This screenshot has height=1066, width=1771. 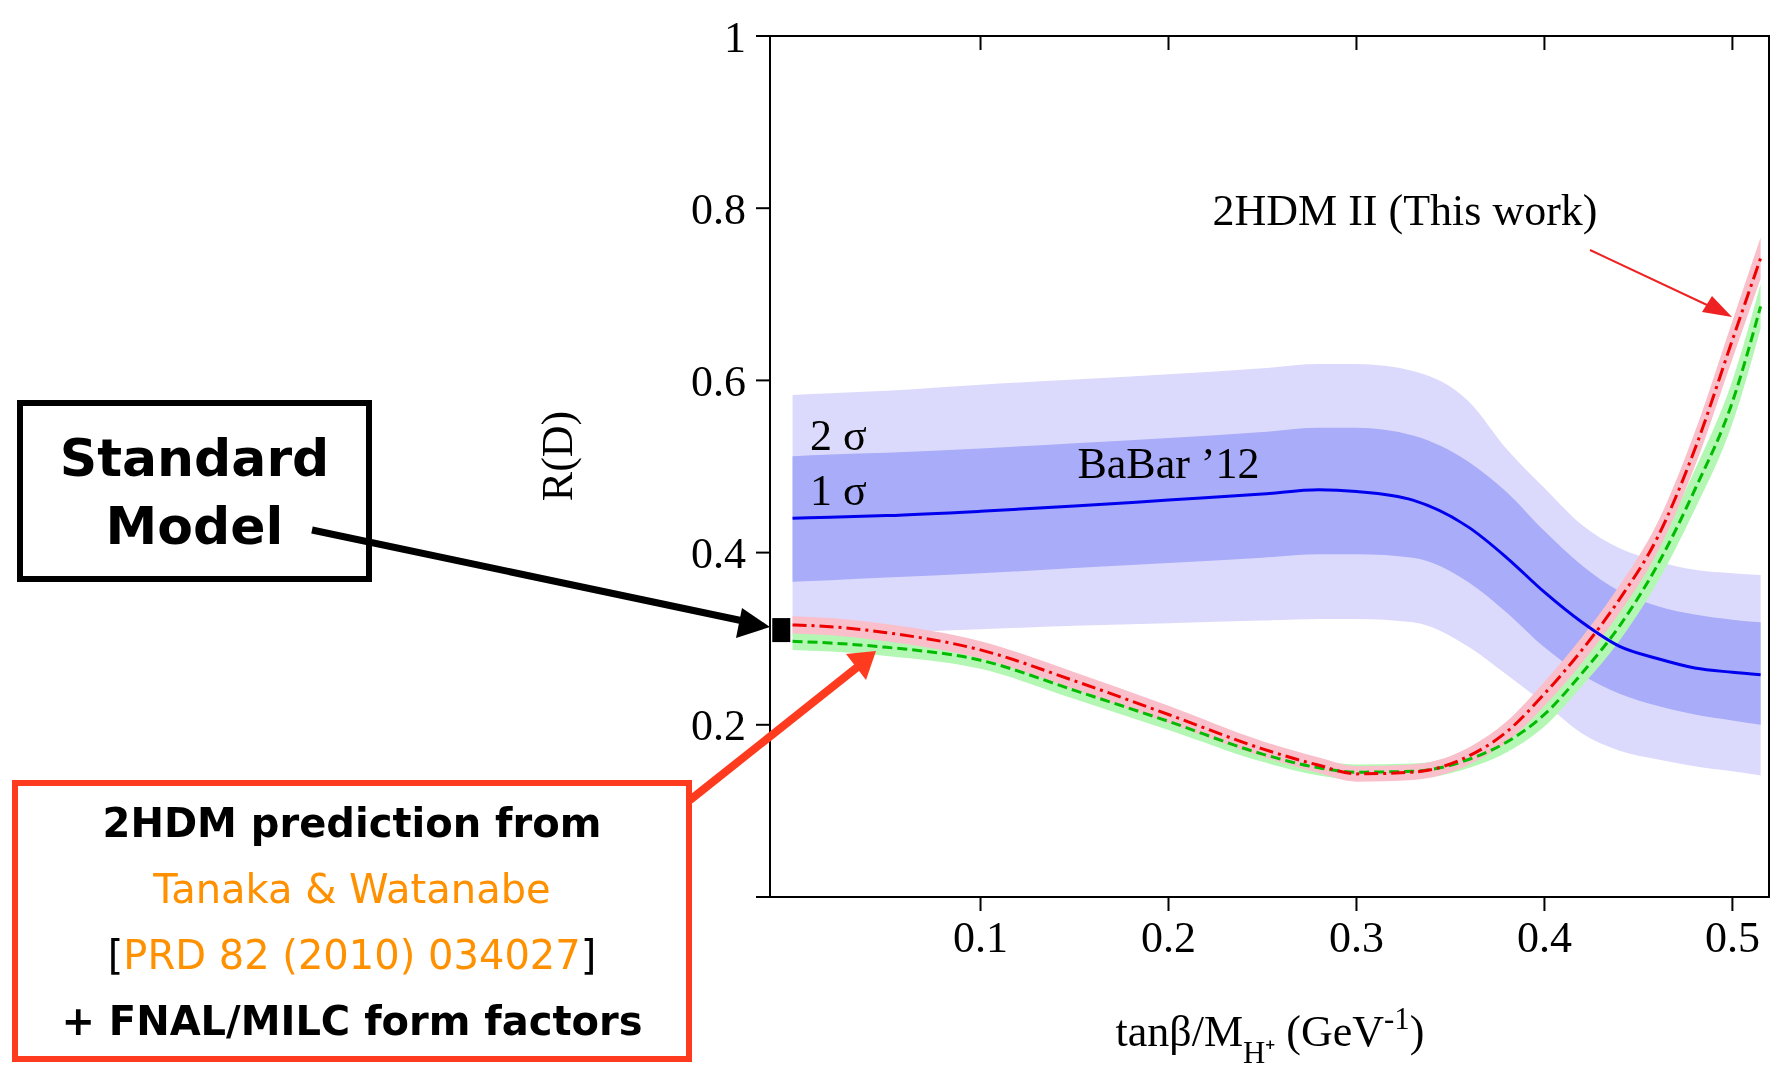 I want to click on text: + FNAL/MILC form factors, so click(x=352, y=1021).